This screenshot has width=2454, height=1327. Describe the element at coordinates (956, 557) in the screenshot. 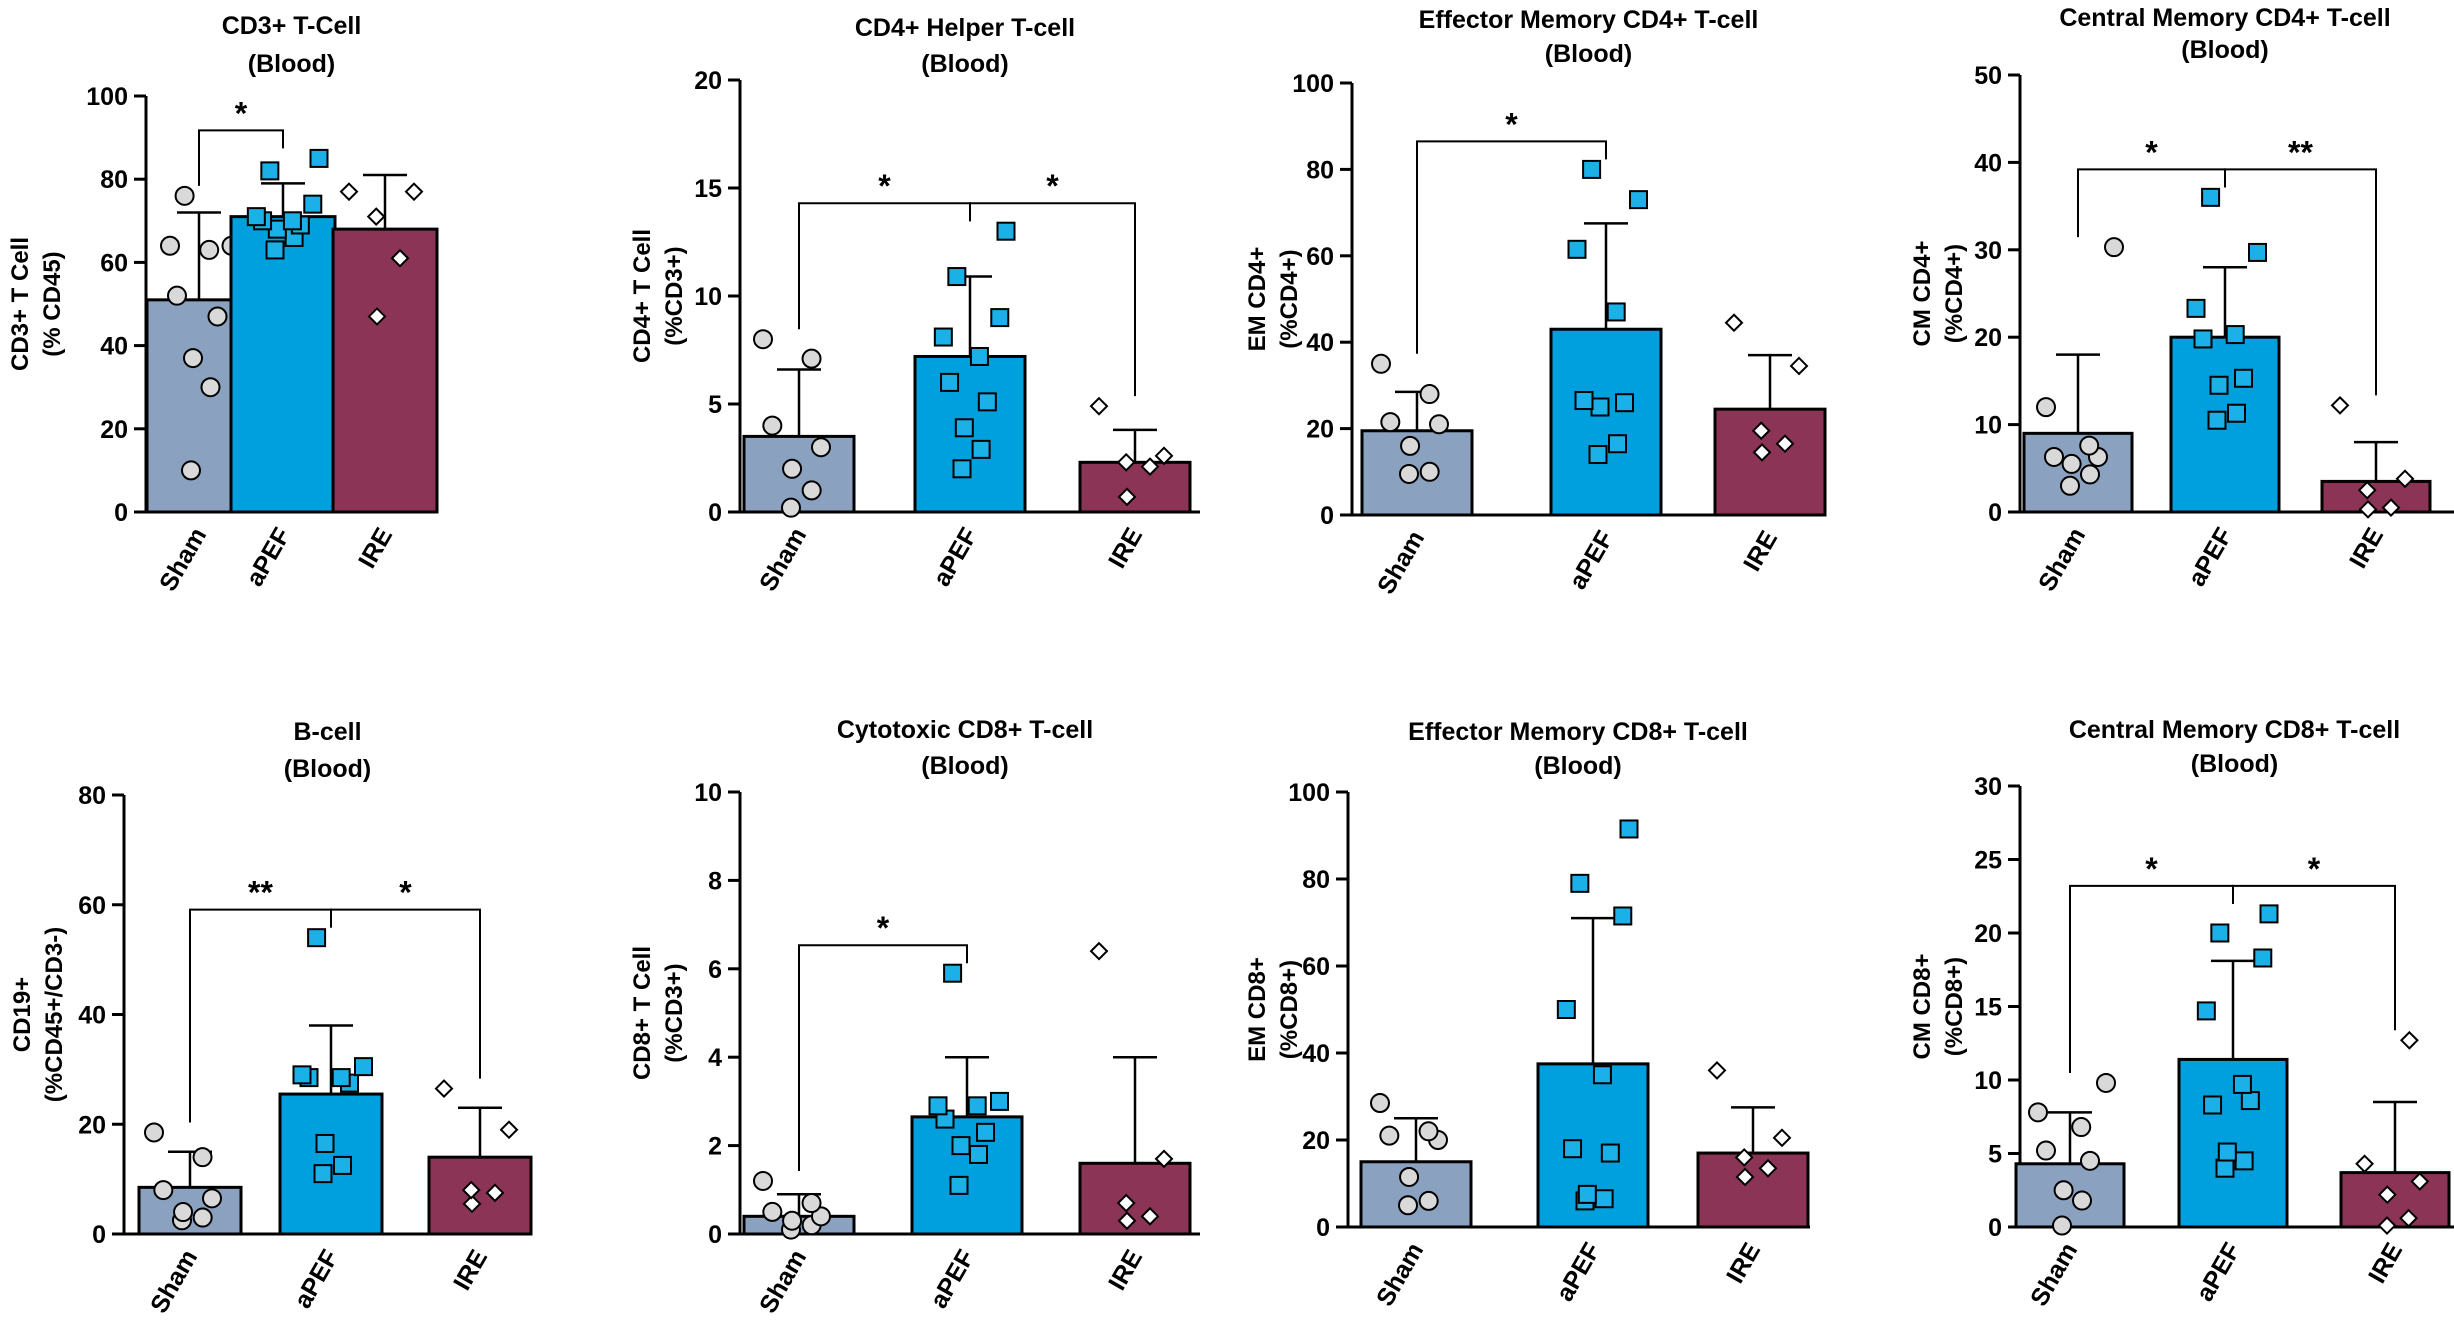

I see `category-label-apef: aPEF` at that location.